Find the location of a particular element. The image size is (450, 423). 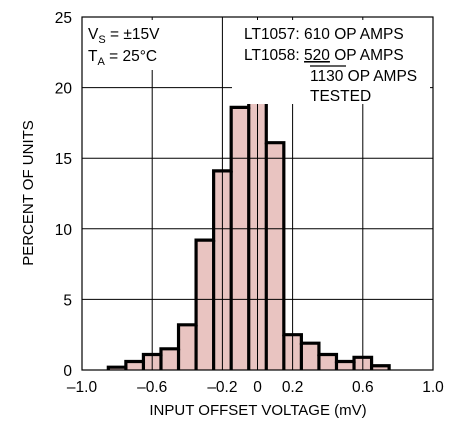

x-tick-label: 0 is located at coordinates (257, 387).